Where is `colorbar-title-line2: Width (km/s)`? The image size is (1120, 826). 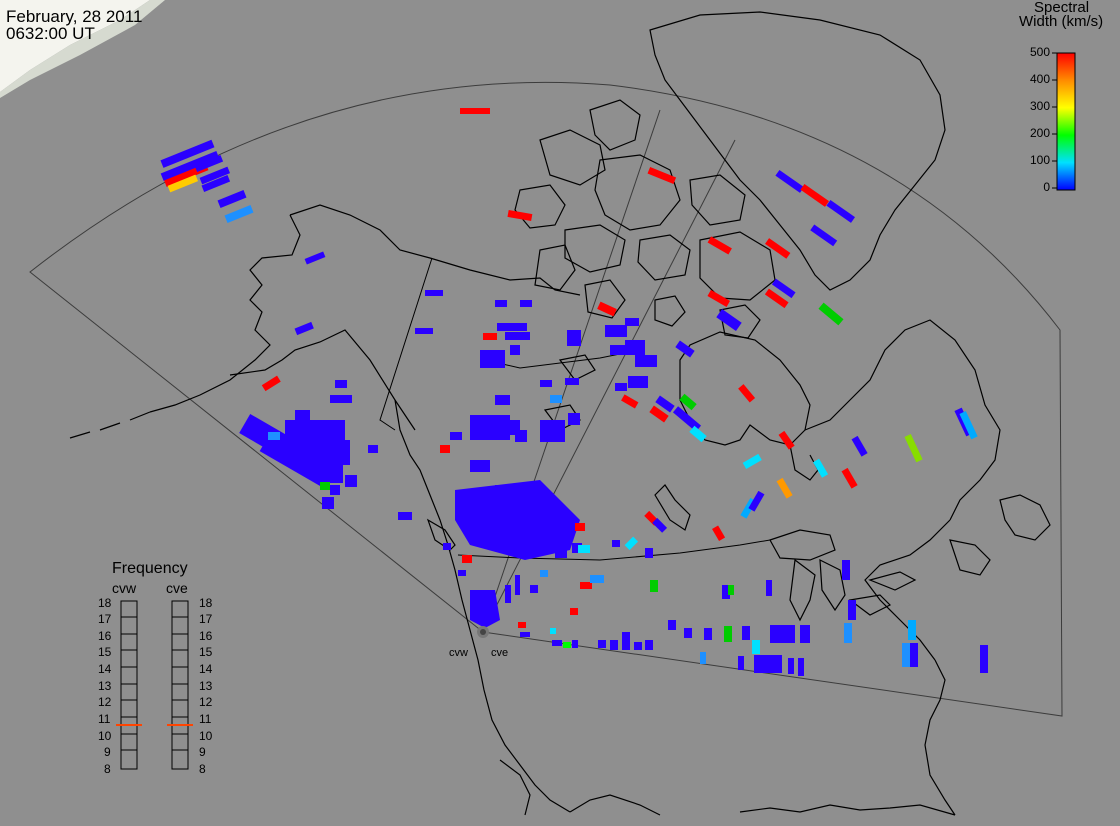
colorbar-title-line2: Width (km/s) is located at coordinates (1061, 21).